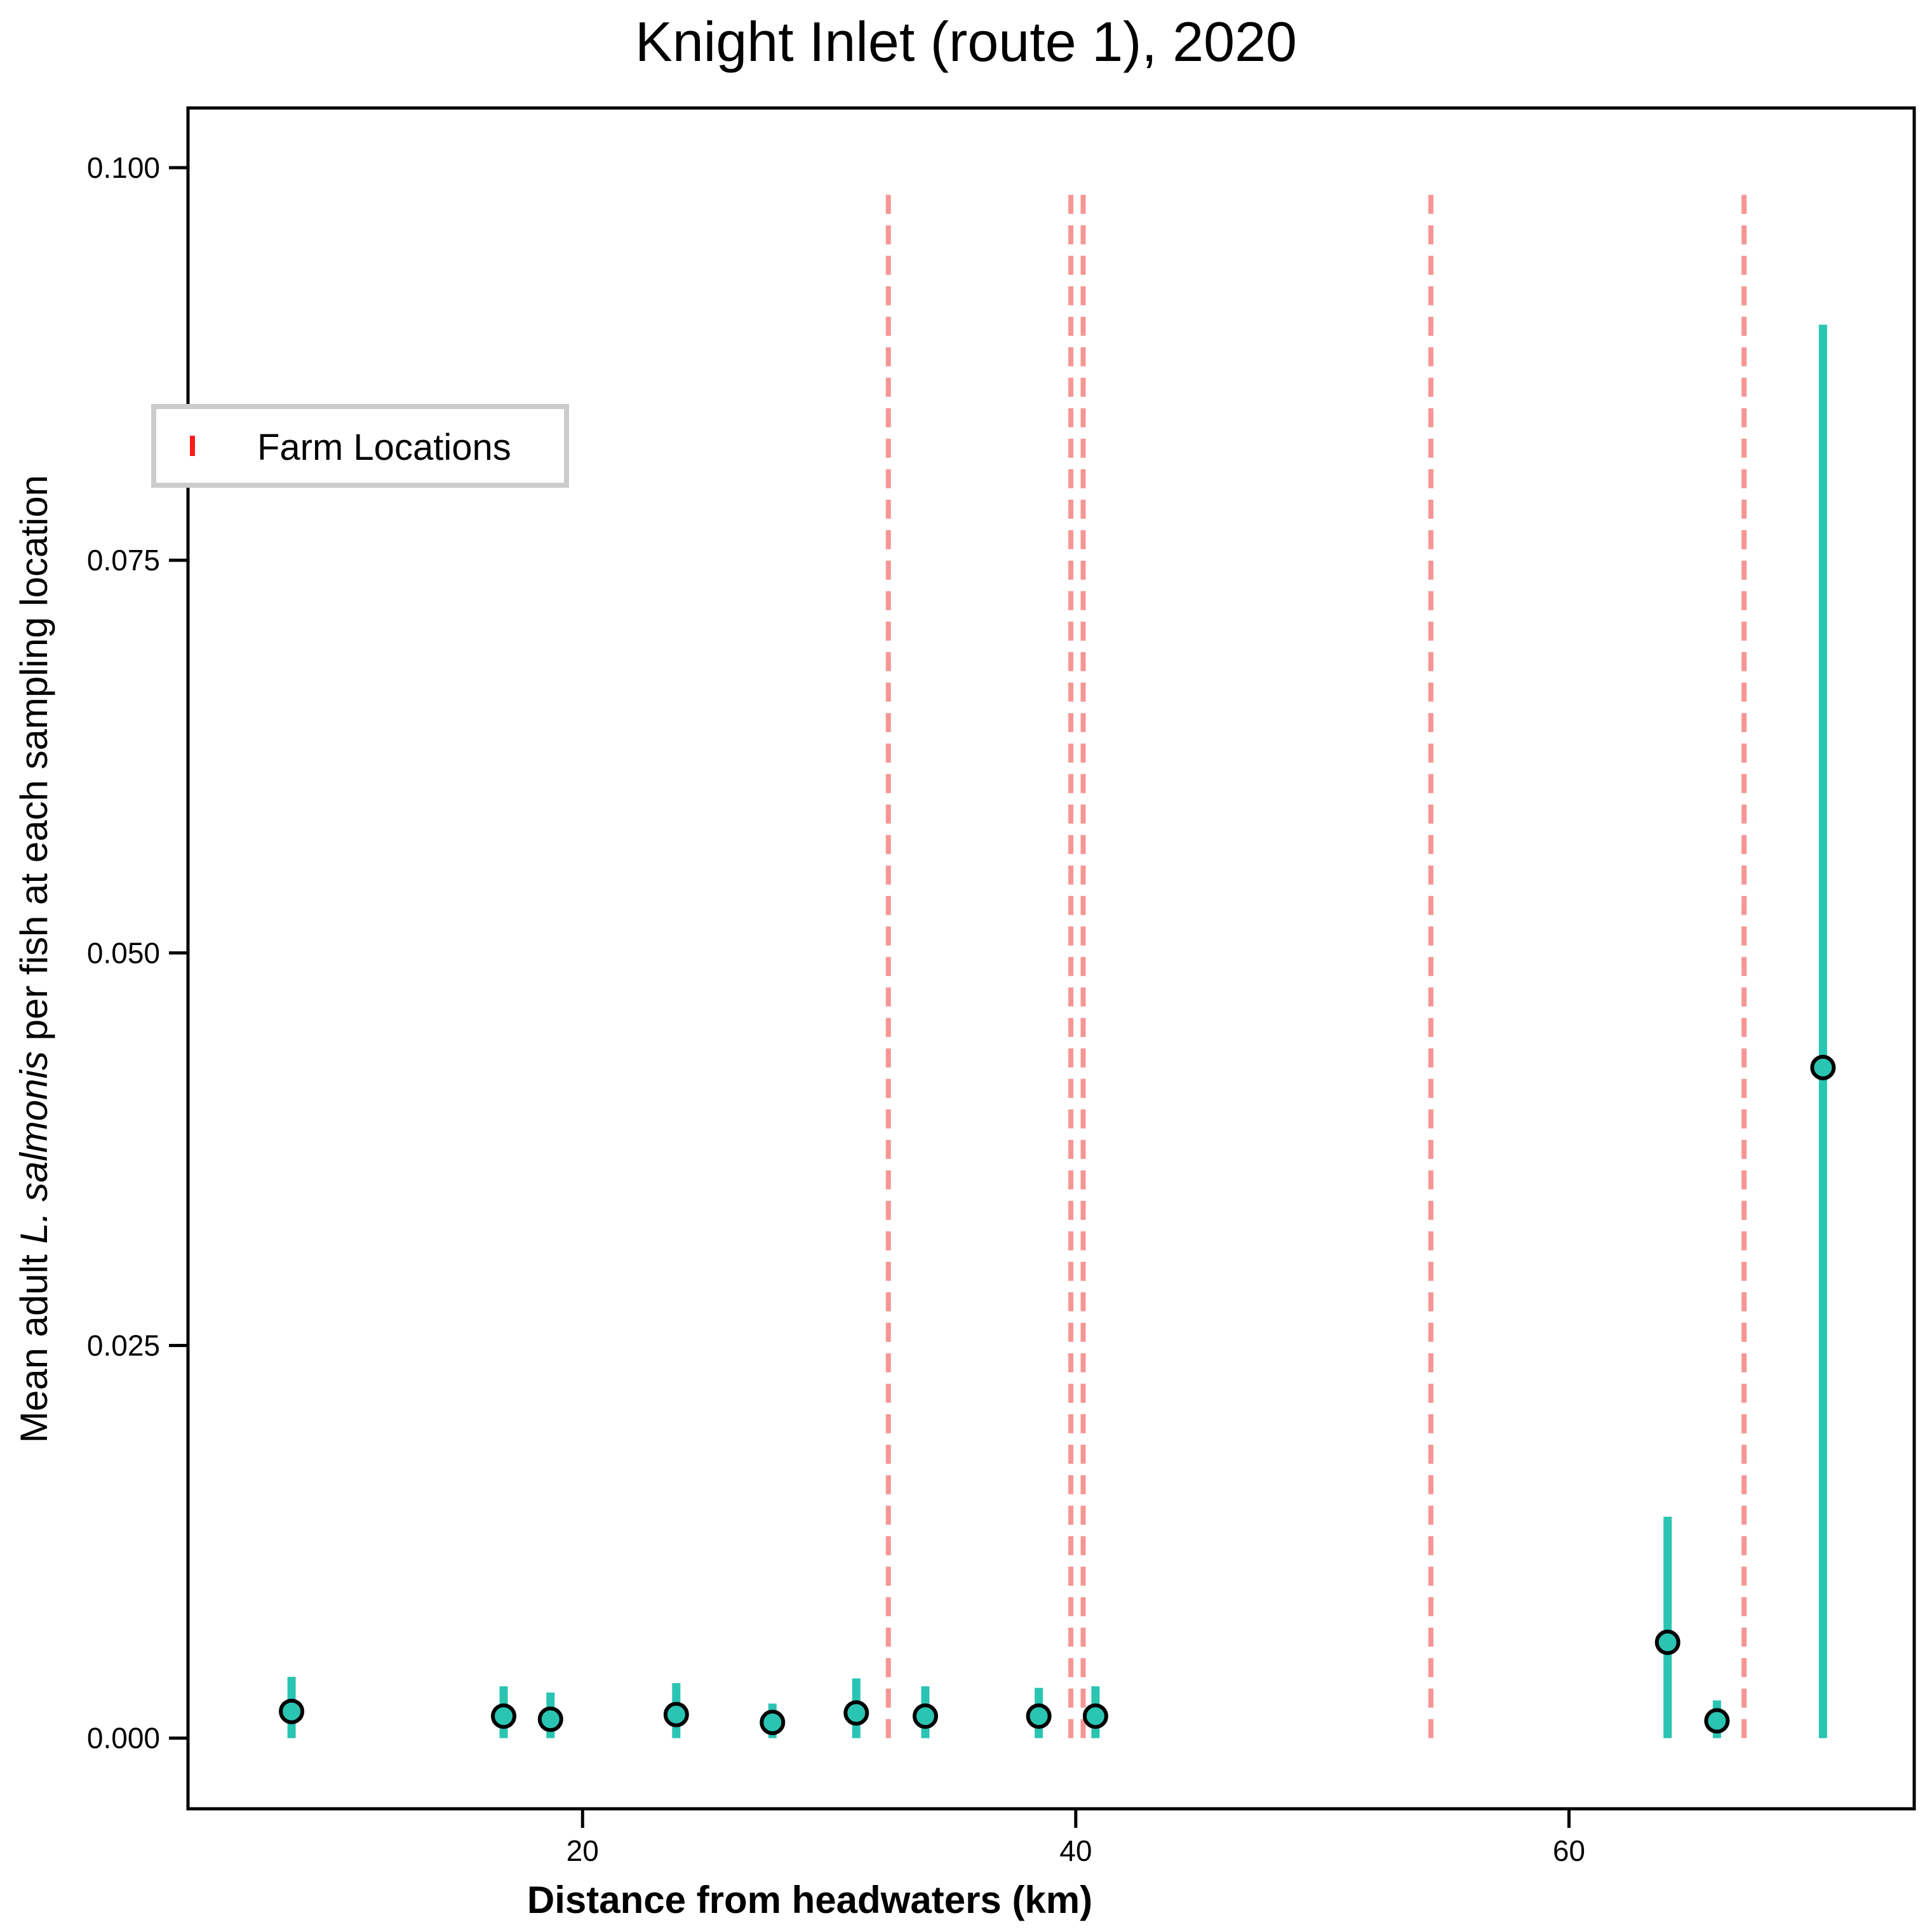 The height and width of the screenshot is (1932, 1932). I want to click on x-axis-ticks: 20 40 60, so click(1076, 1838).